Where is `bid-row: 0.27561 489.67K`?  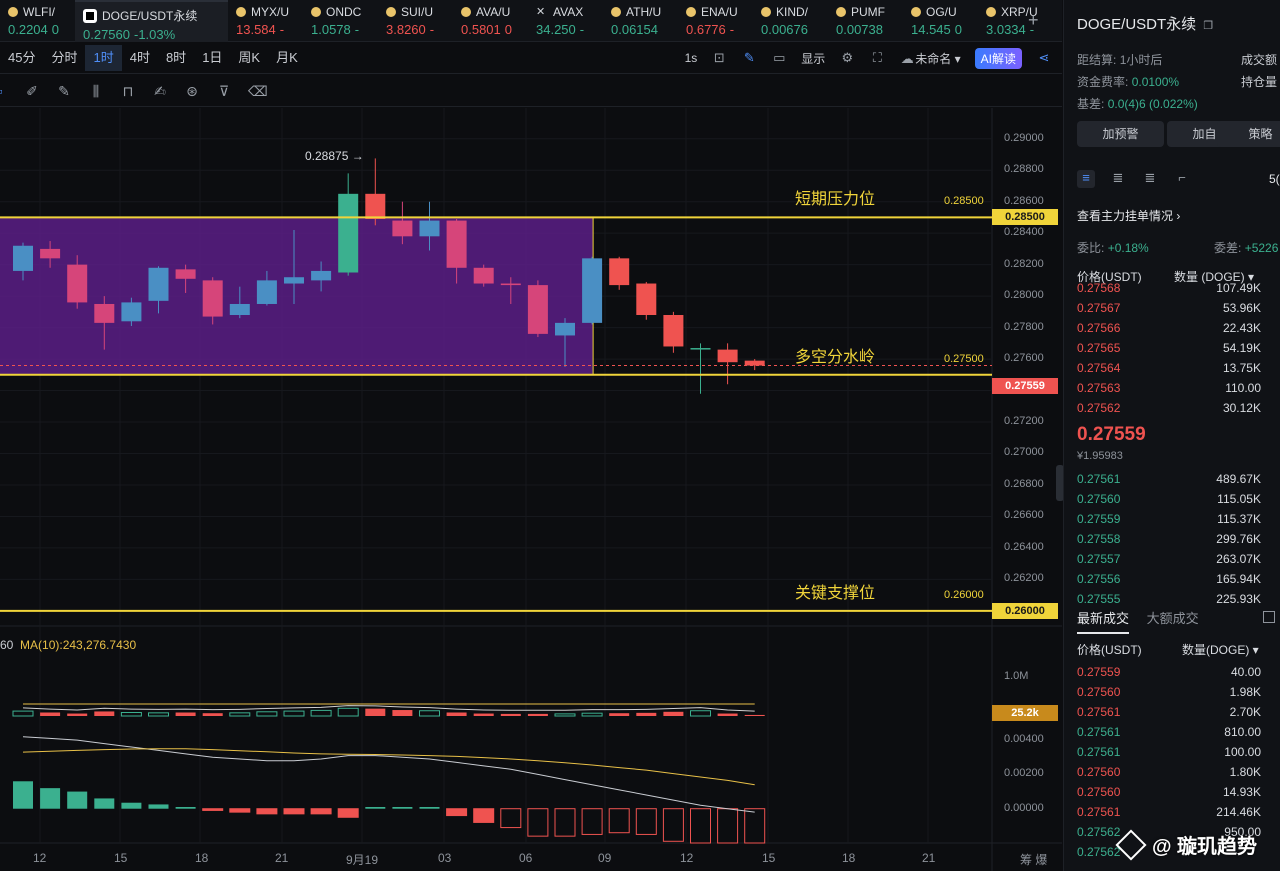 bid-row: 0.27561 489.67K is located at coordinates (1177, 479).